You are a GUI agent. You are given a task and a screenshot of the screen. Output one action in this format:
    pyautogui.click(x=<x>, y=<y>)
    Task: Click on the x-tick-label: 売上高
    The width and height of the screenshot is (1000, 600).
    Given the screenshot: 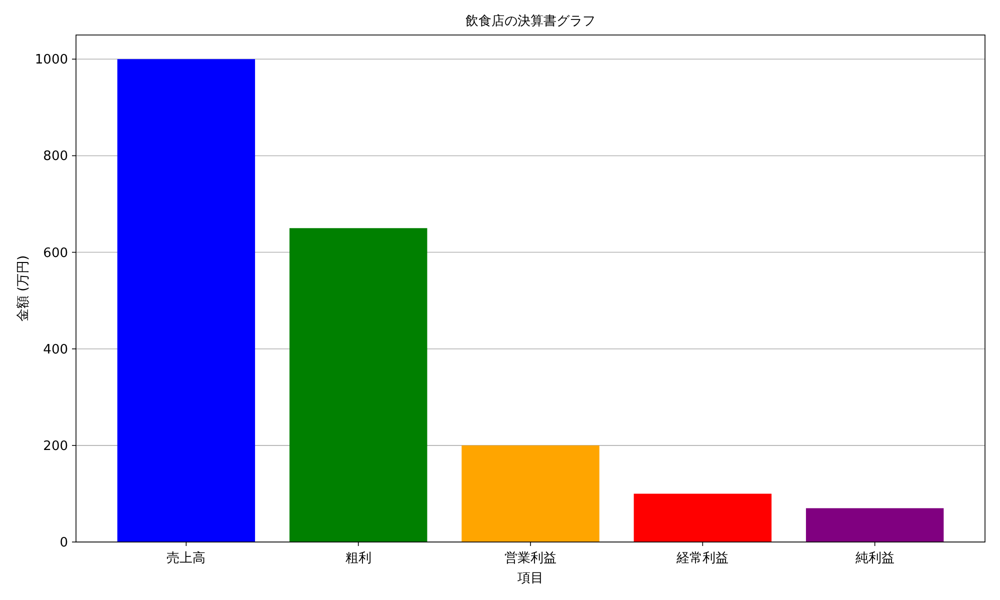 What is the action you would take?
    pyautogui.click(x=186, y=558)
    